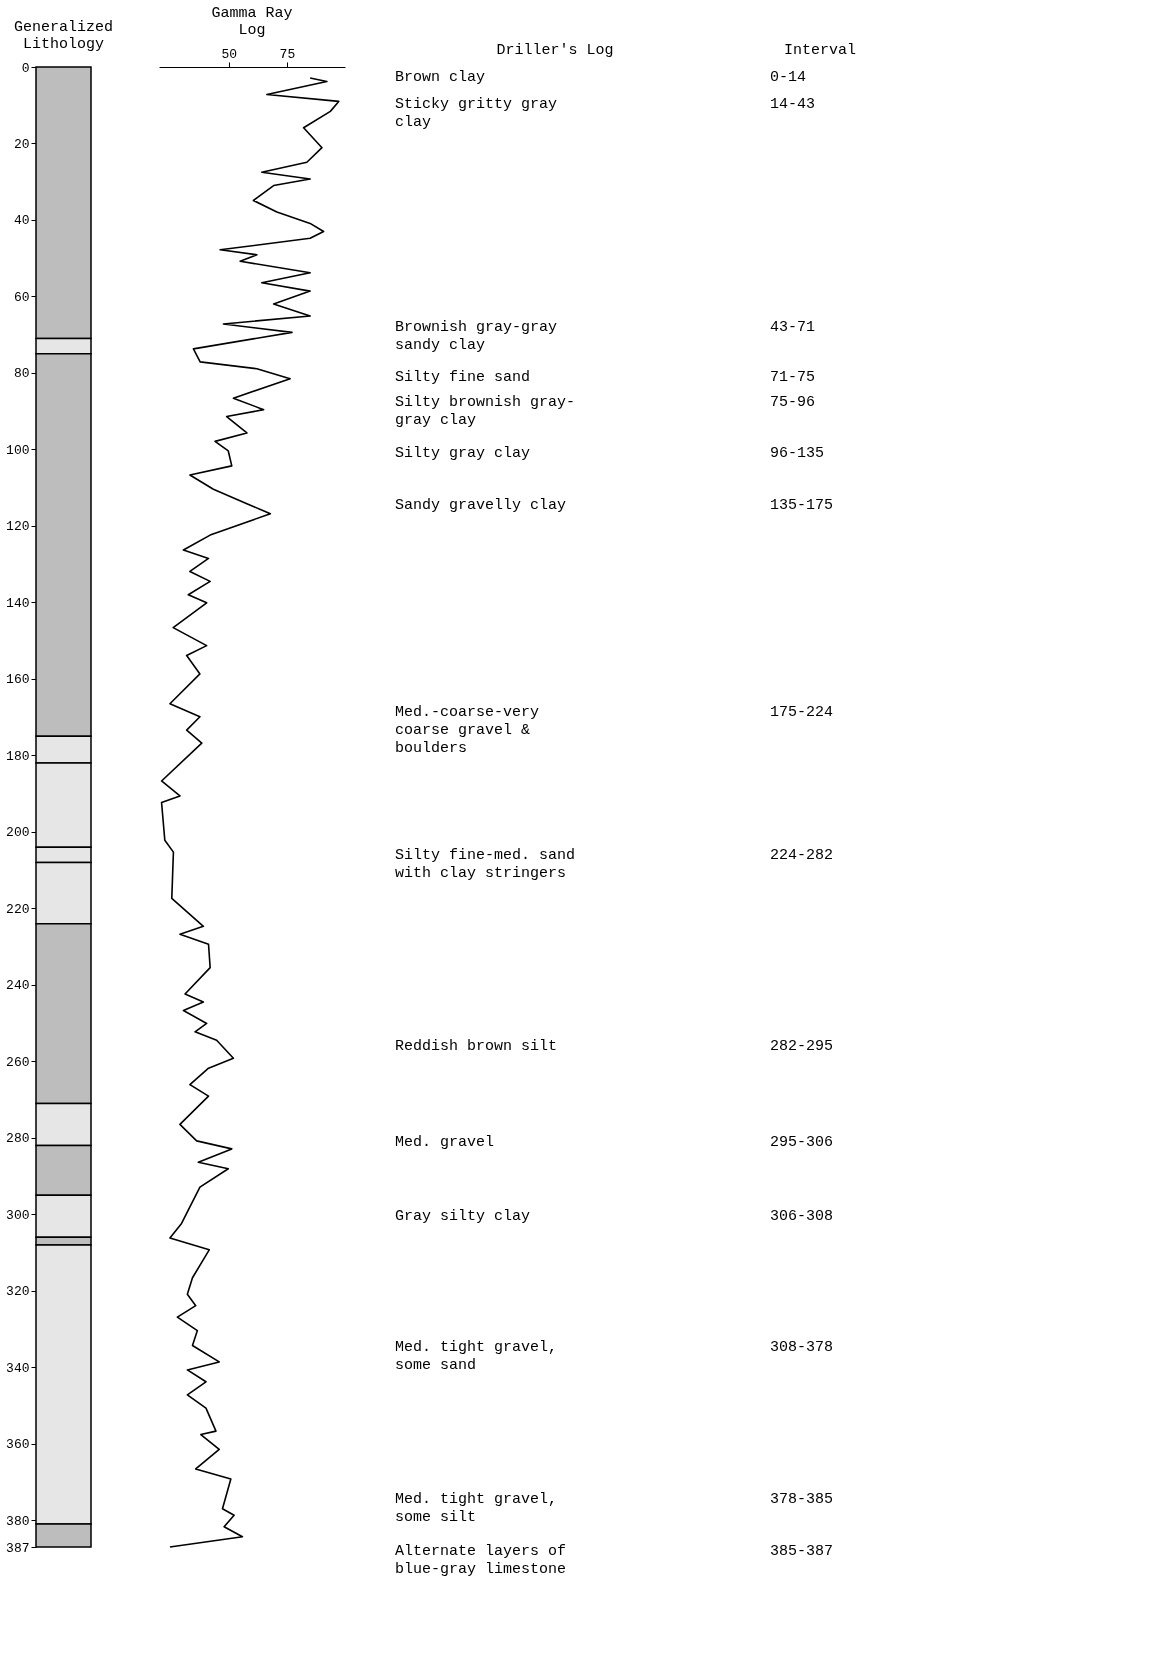  What do you see at coordinates (802, 1143) in the screenshot?
I see `text: 295-306` at bounding box center [802, 1143].